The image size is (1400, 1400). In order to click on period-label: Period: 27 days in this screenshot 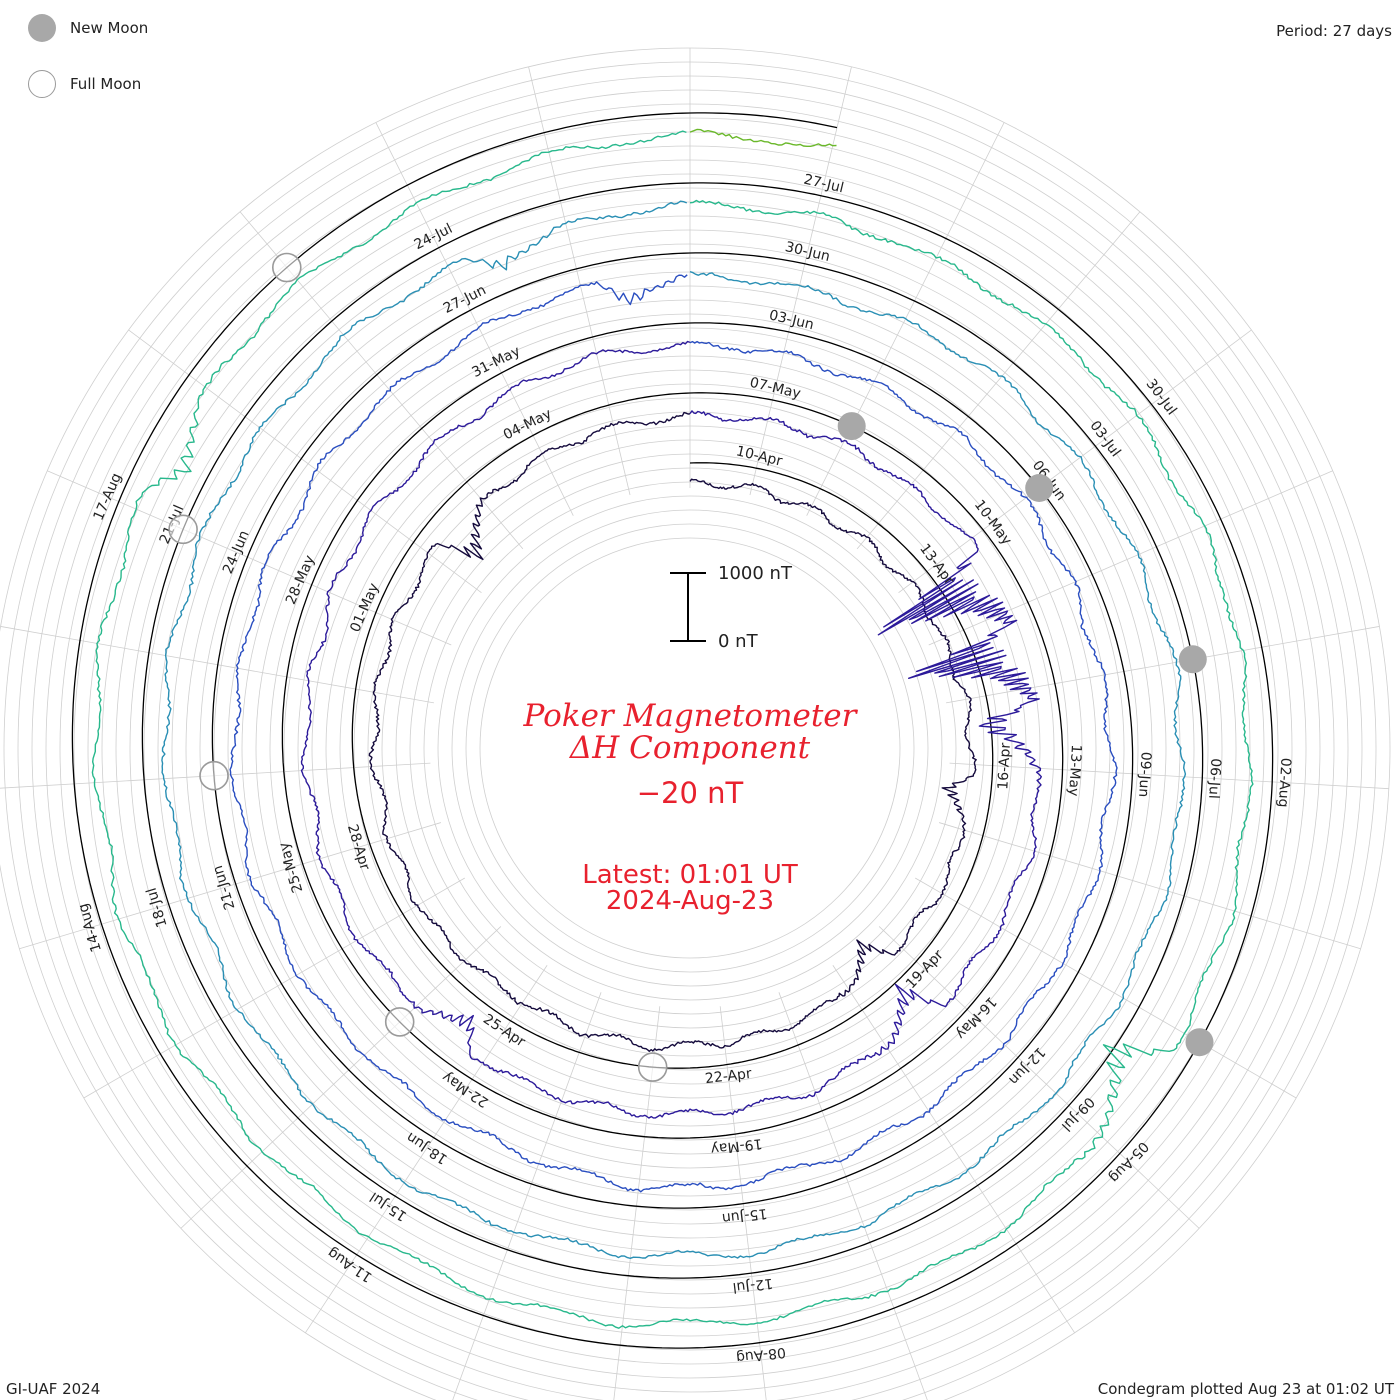, I will do `click(1334, 31)`.